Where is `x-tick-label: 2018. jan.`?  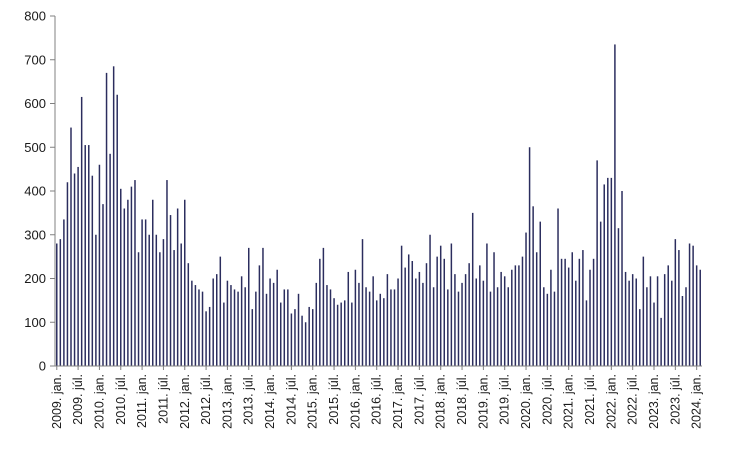 x-tick-label: 2018. jan. is located at coordinates (441, 401).